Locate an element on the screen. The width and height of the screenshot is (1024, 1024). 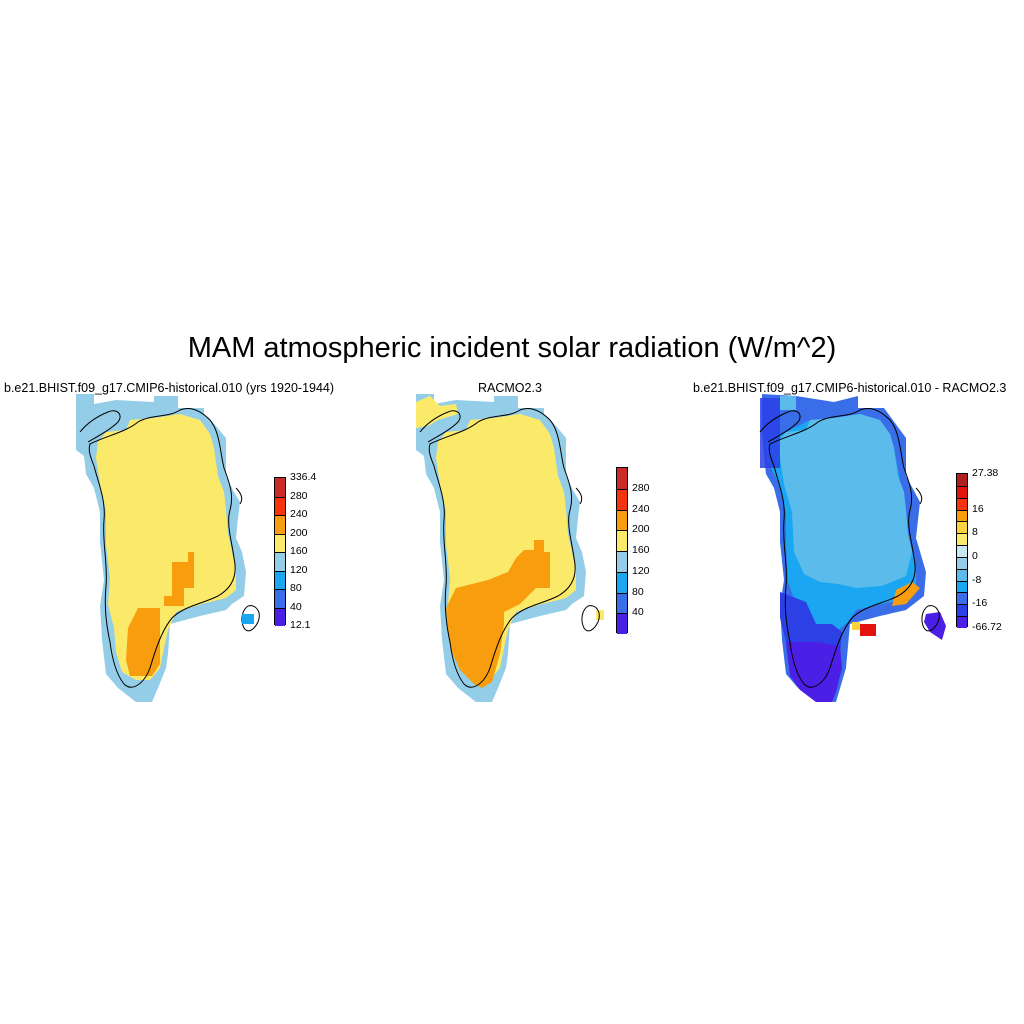
colorbar-tick-label: 336.4 is located at coordinates (303, 477).